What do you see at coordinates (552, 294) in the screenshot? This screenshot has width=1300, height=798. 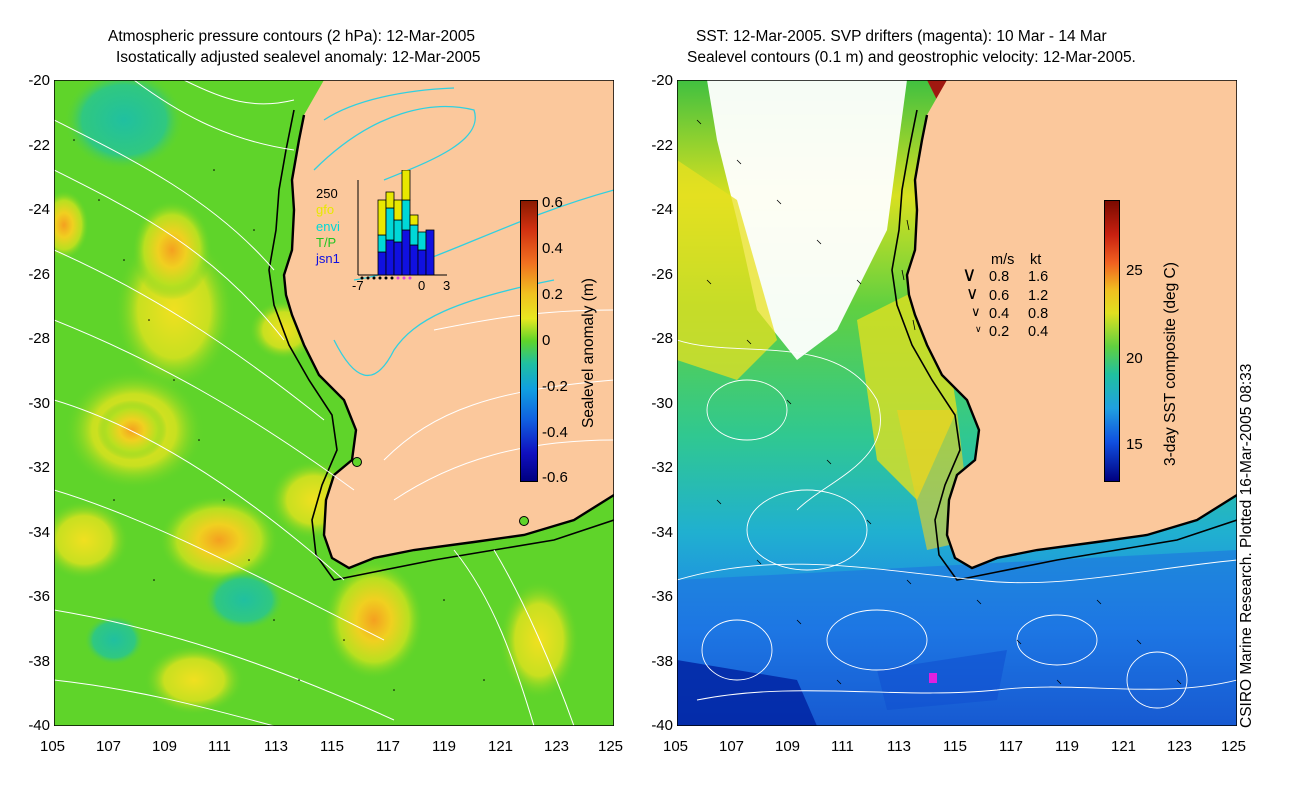 I see `sealevel-colorbar-tick: 0.2` at bounding box center [552, 294].